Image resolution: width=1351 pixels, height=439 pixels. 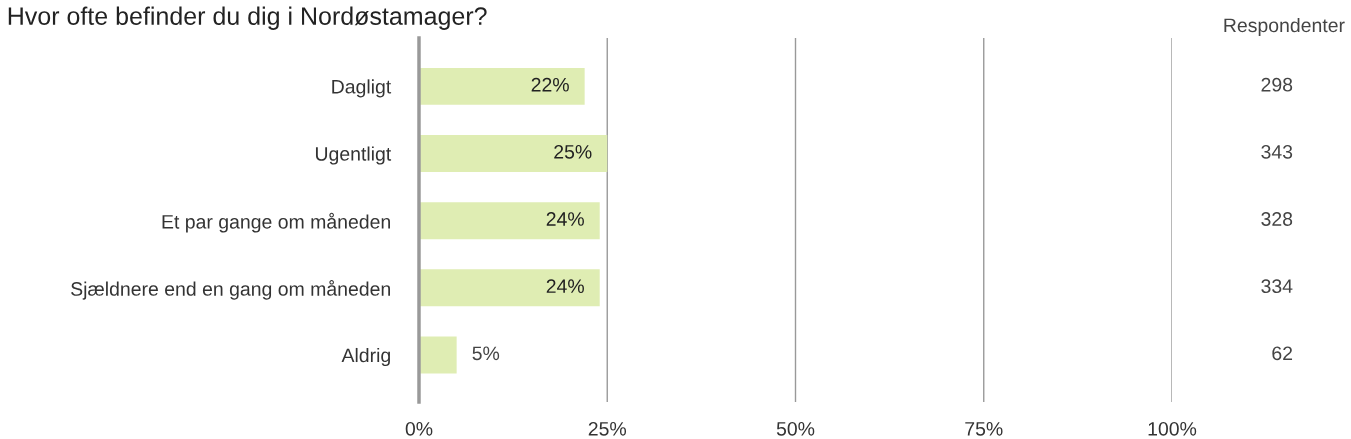 I want to click on y-tick-label: Ugentligt, so click(x=353, y=155).